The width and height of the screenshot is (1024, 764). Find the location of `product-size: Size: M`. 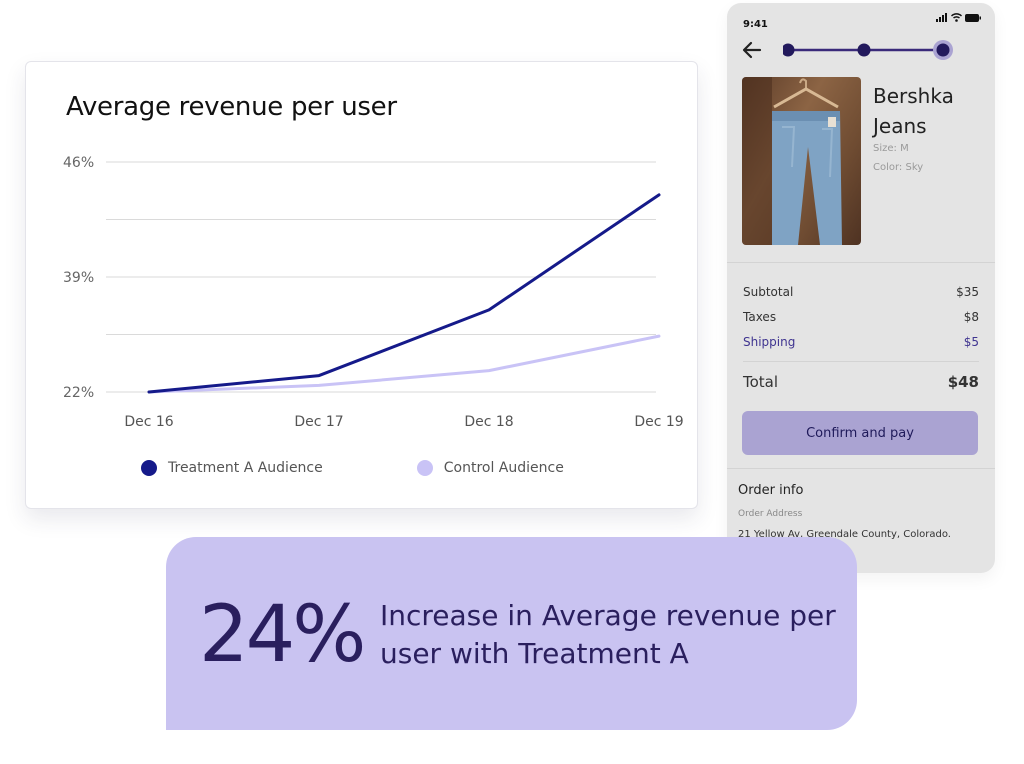

product-size: Size: M is located at coordinates (891, 148).